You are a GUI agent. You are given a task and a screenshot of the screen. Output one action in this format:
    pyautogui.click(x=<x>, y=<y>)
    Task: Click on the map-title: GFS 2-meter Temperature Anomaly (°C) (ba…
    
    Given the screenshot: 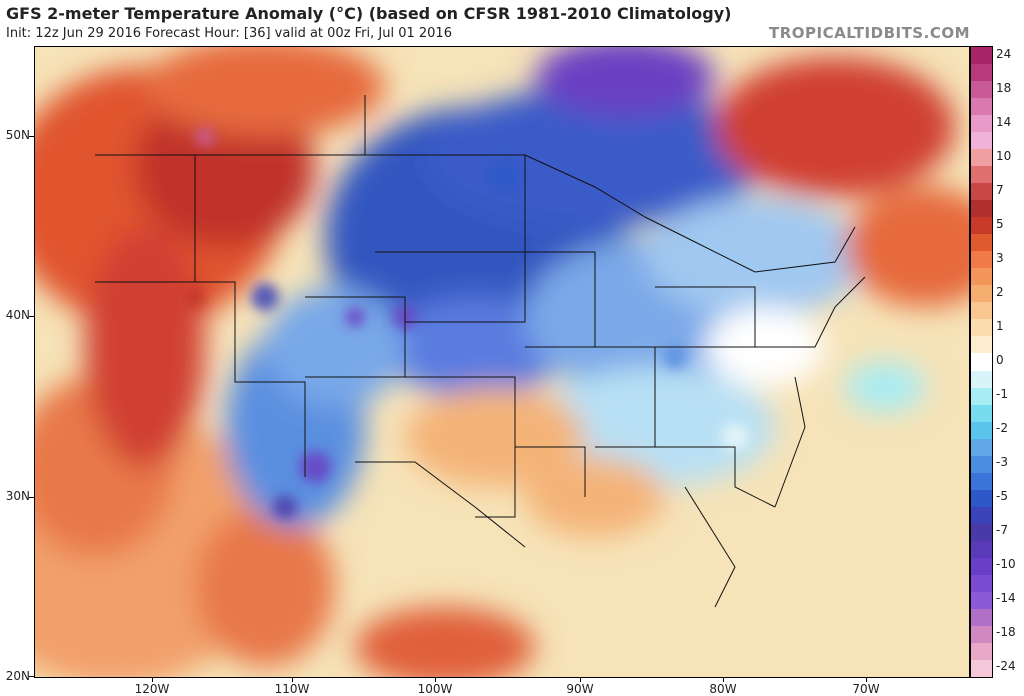 What is the action you would take?
    pyautogui.click(x=369, y=13)
    